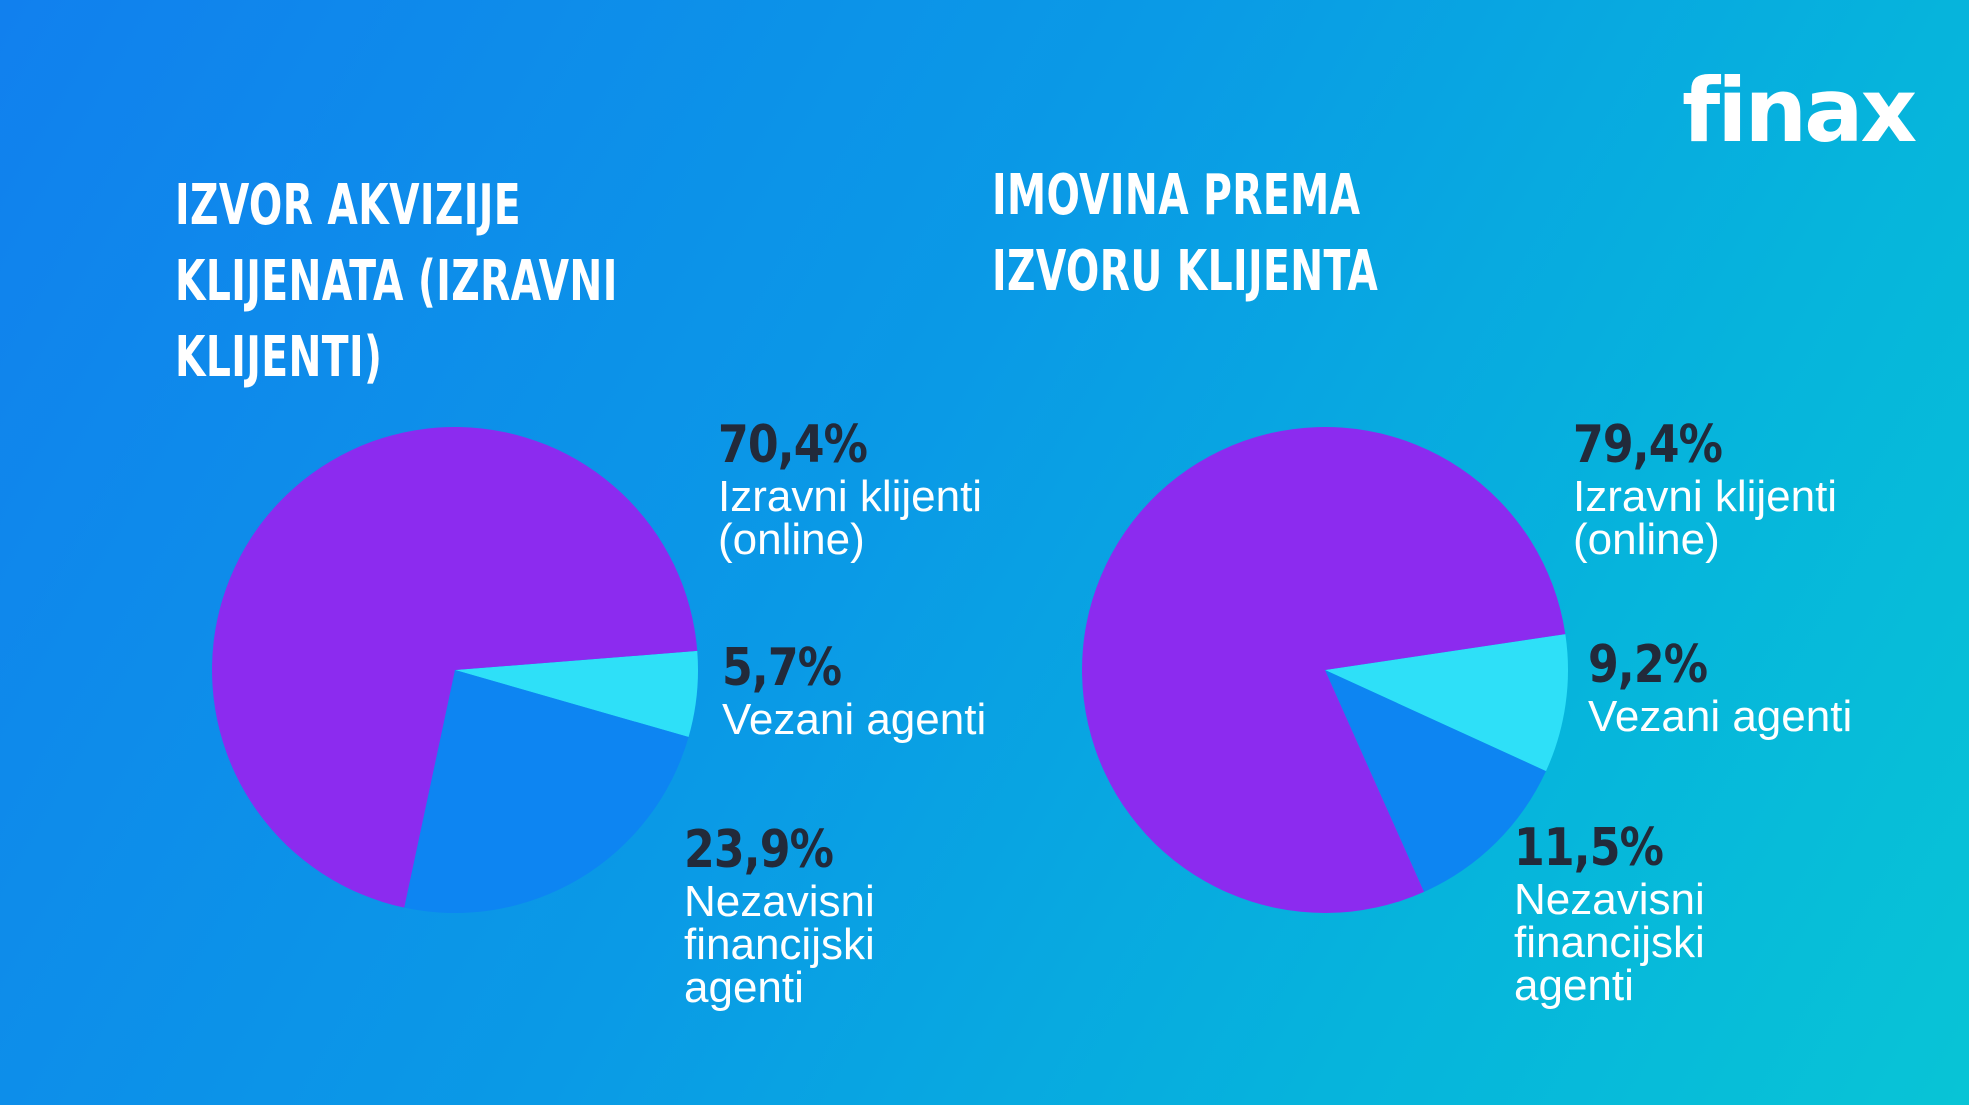 This screenshot has width=1969, height=1109. What do you see at coordinates (984, 1107) in the screenshot?
I see `bottom-border` at bounding box center [984, 1107].